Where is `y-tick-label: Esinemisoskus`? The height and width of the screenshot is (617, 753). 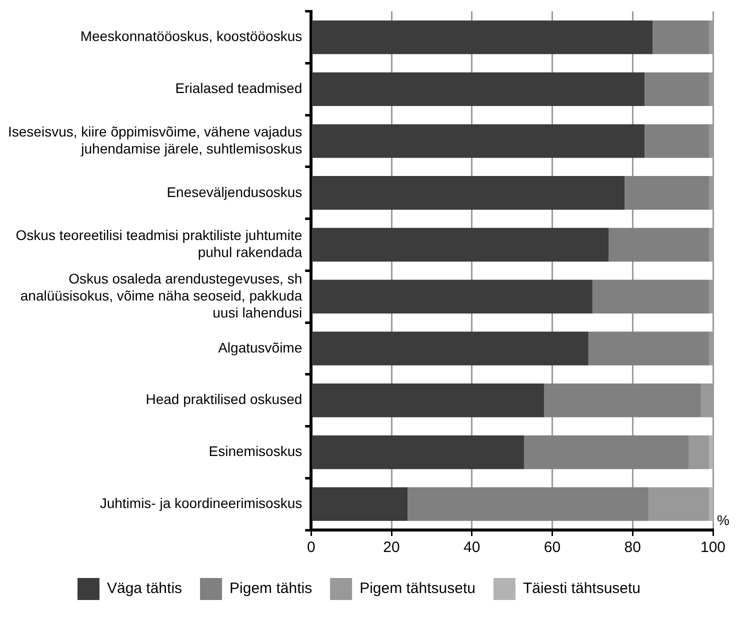
y-tick-label: Esinemisoskus is located at coordinates (255, 451).